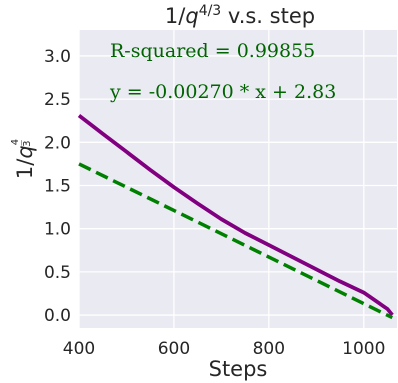 Image resolution: width=398 pixels, height=383 pixels. Describe the element at coordinates (57, 100) in the screenshot. I see `y-tick-label: 2.5` at that location.